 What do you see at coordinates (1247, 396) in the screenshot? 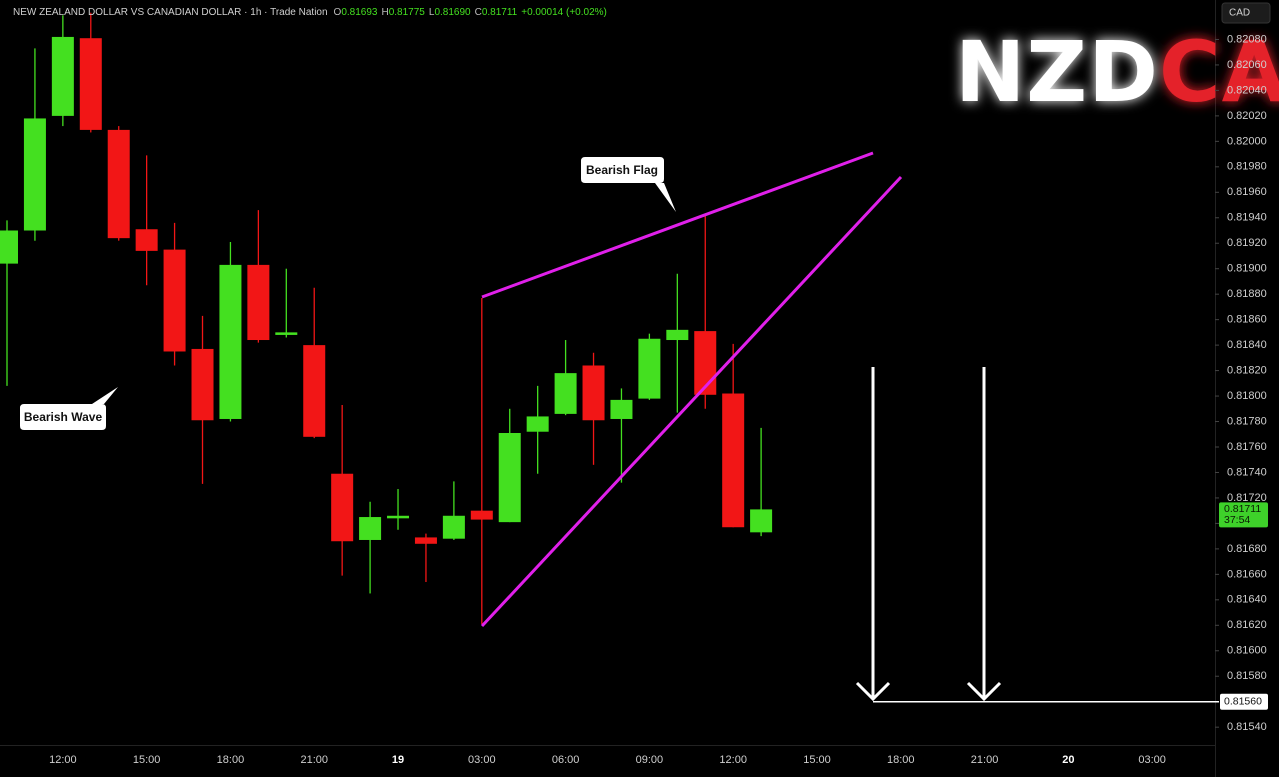
I see `y-tick-label: 0.81800` at bounding box center [1247, 396].